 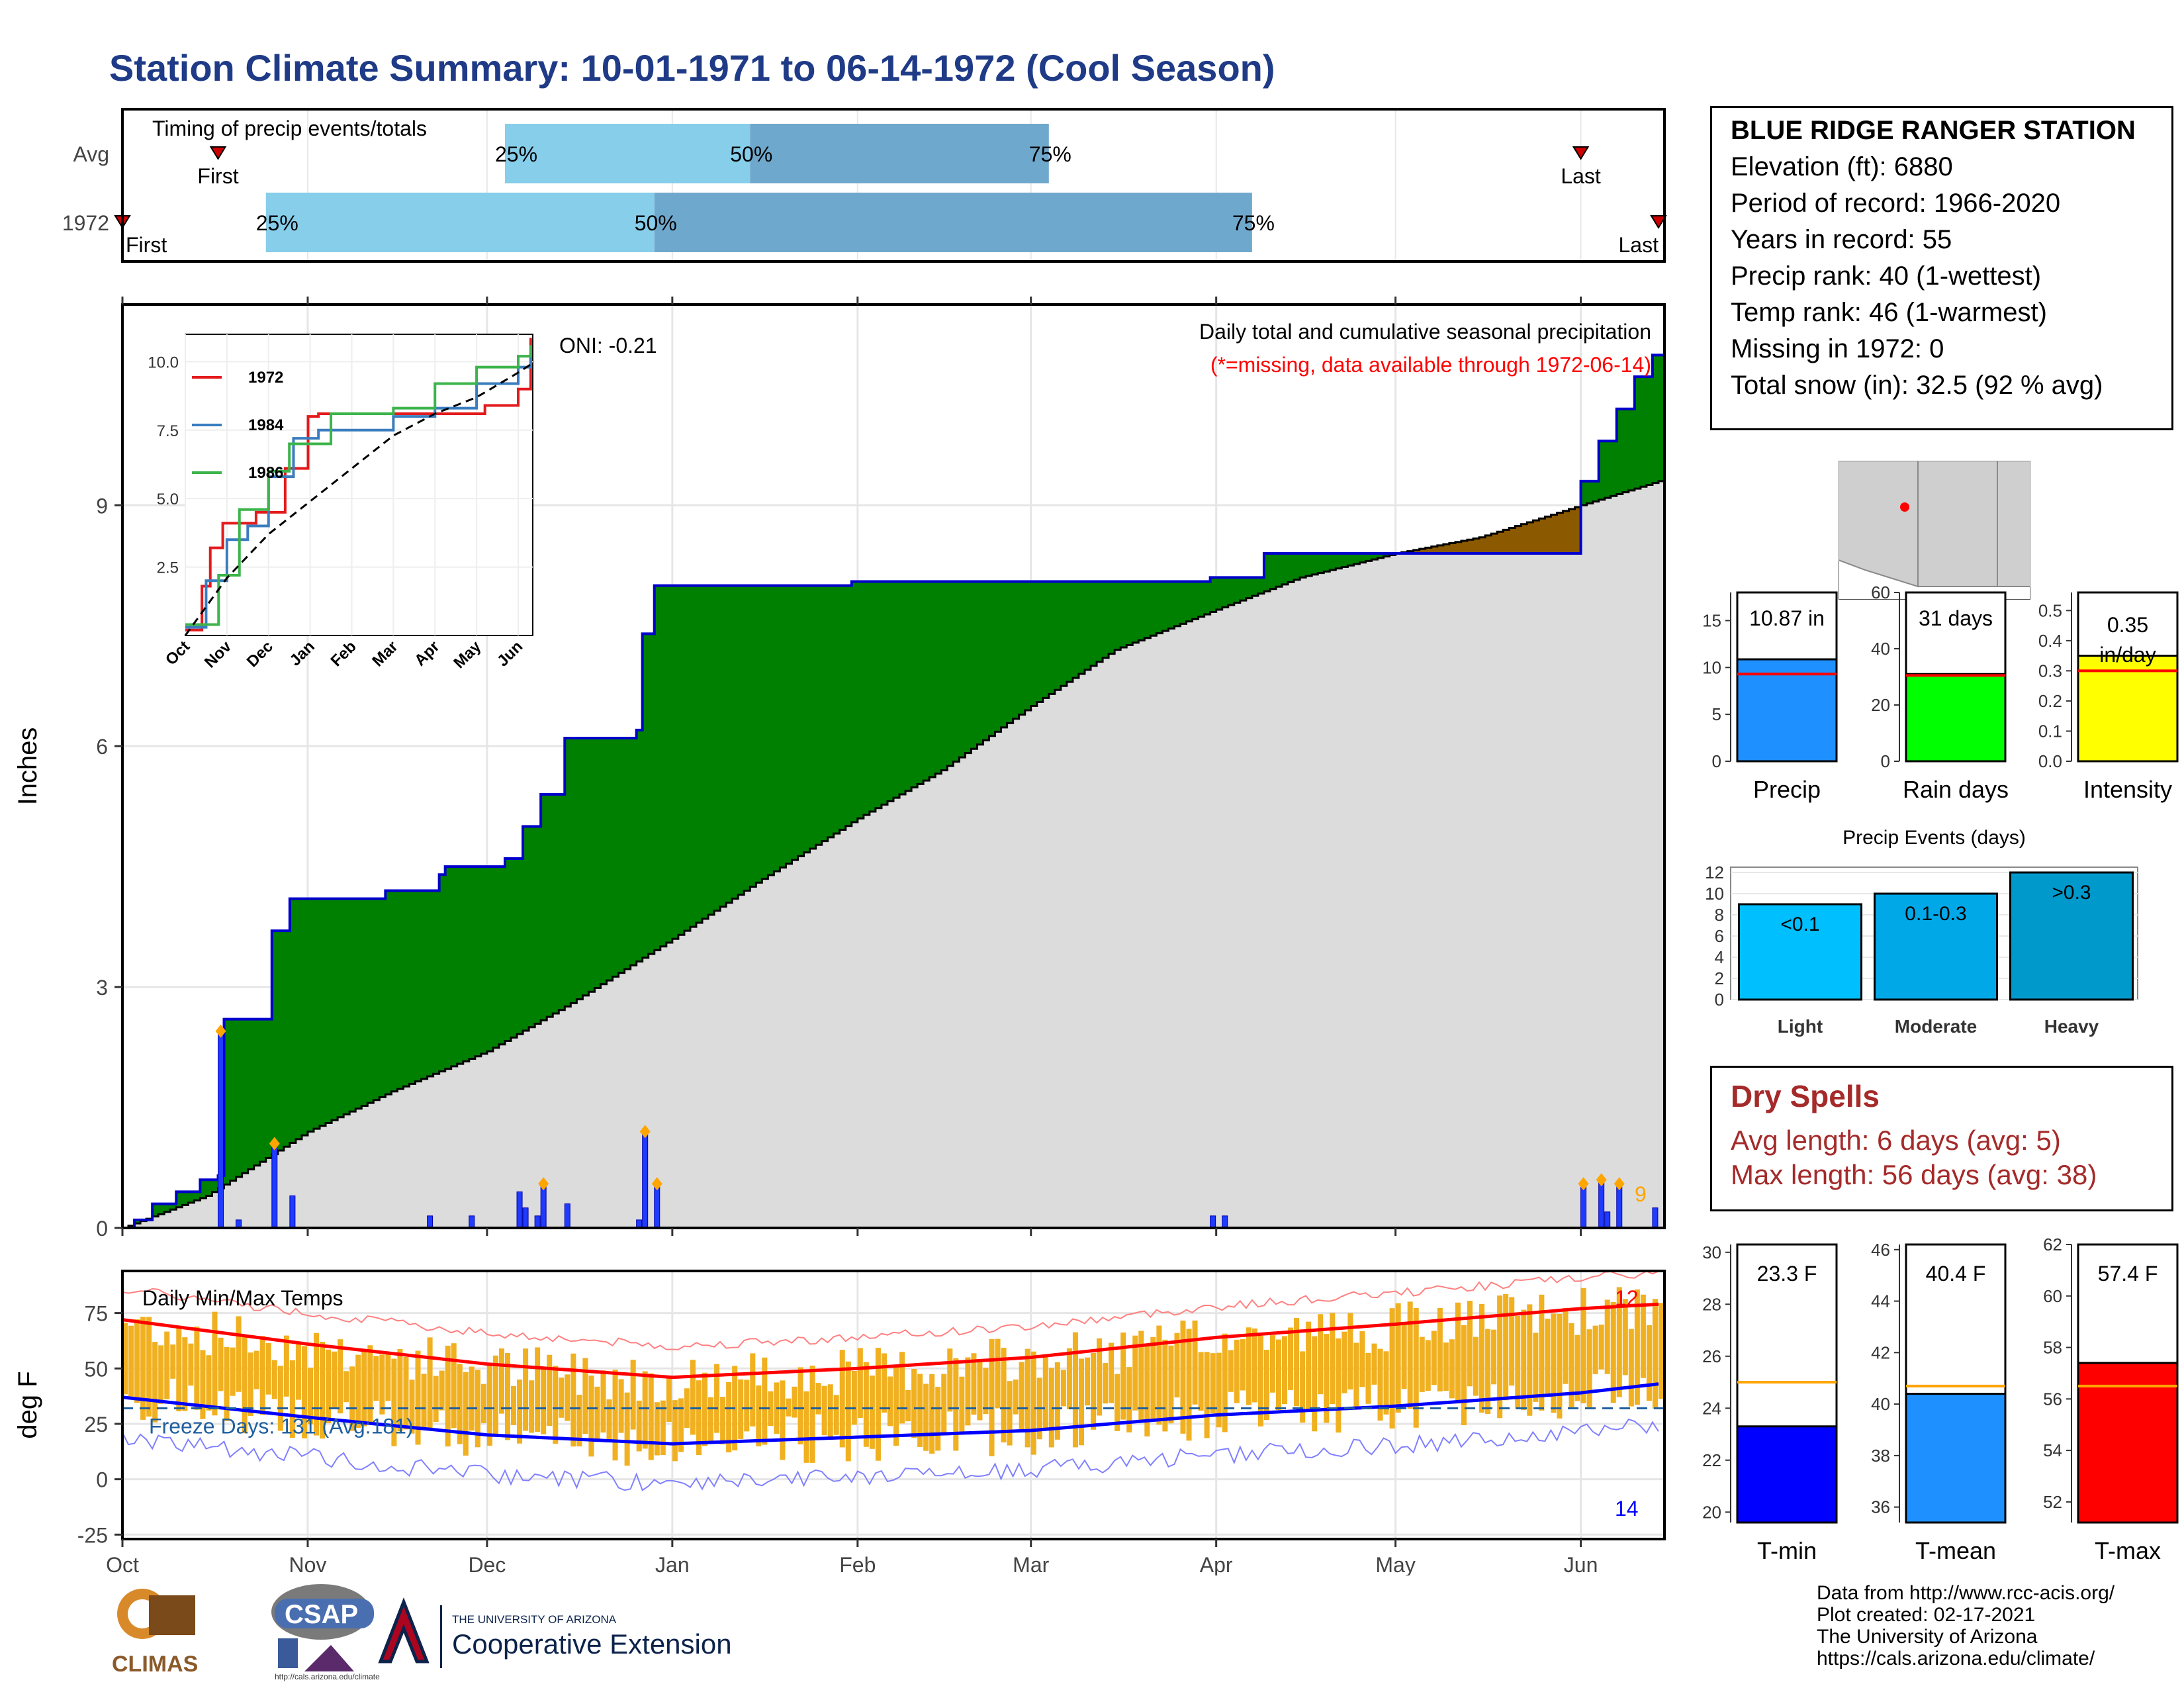 I want to click on tbar-tick-label: 24, so click(x=1712, y=1408).